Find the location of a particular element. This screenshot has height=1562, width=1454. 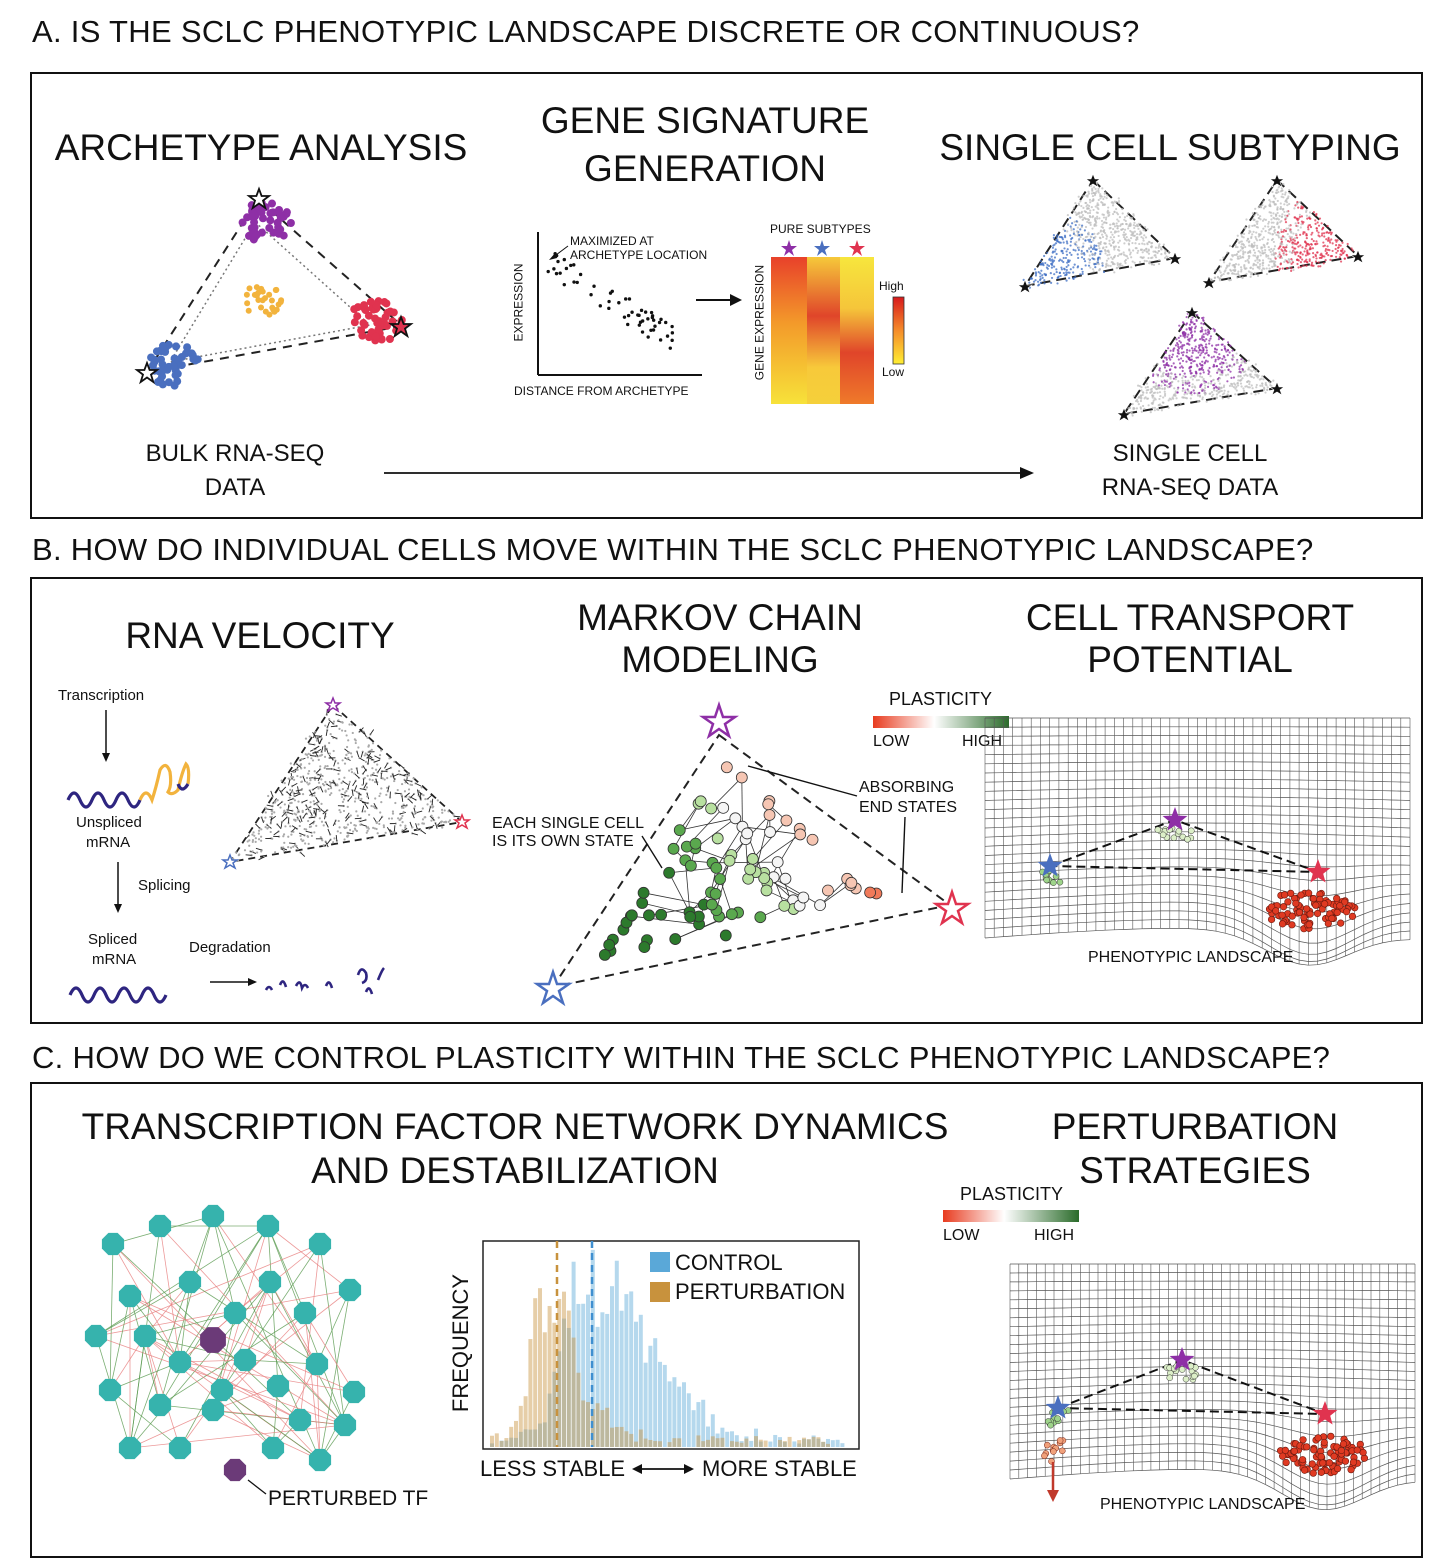

plasticity-low-b: LOW is located at coordinates (891, 741).